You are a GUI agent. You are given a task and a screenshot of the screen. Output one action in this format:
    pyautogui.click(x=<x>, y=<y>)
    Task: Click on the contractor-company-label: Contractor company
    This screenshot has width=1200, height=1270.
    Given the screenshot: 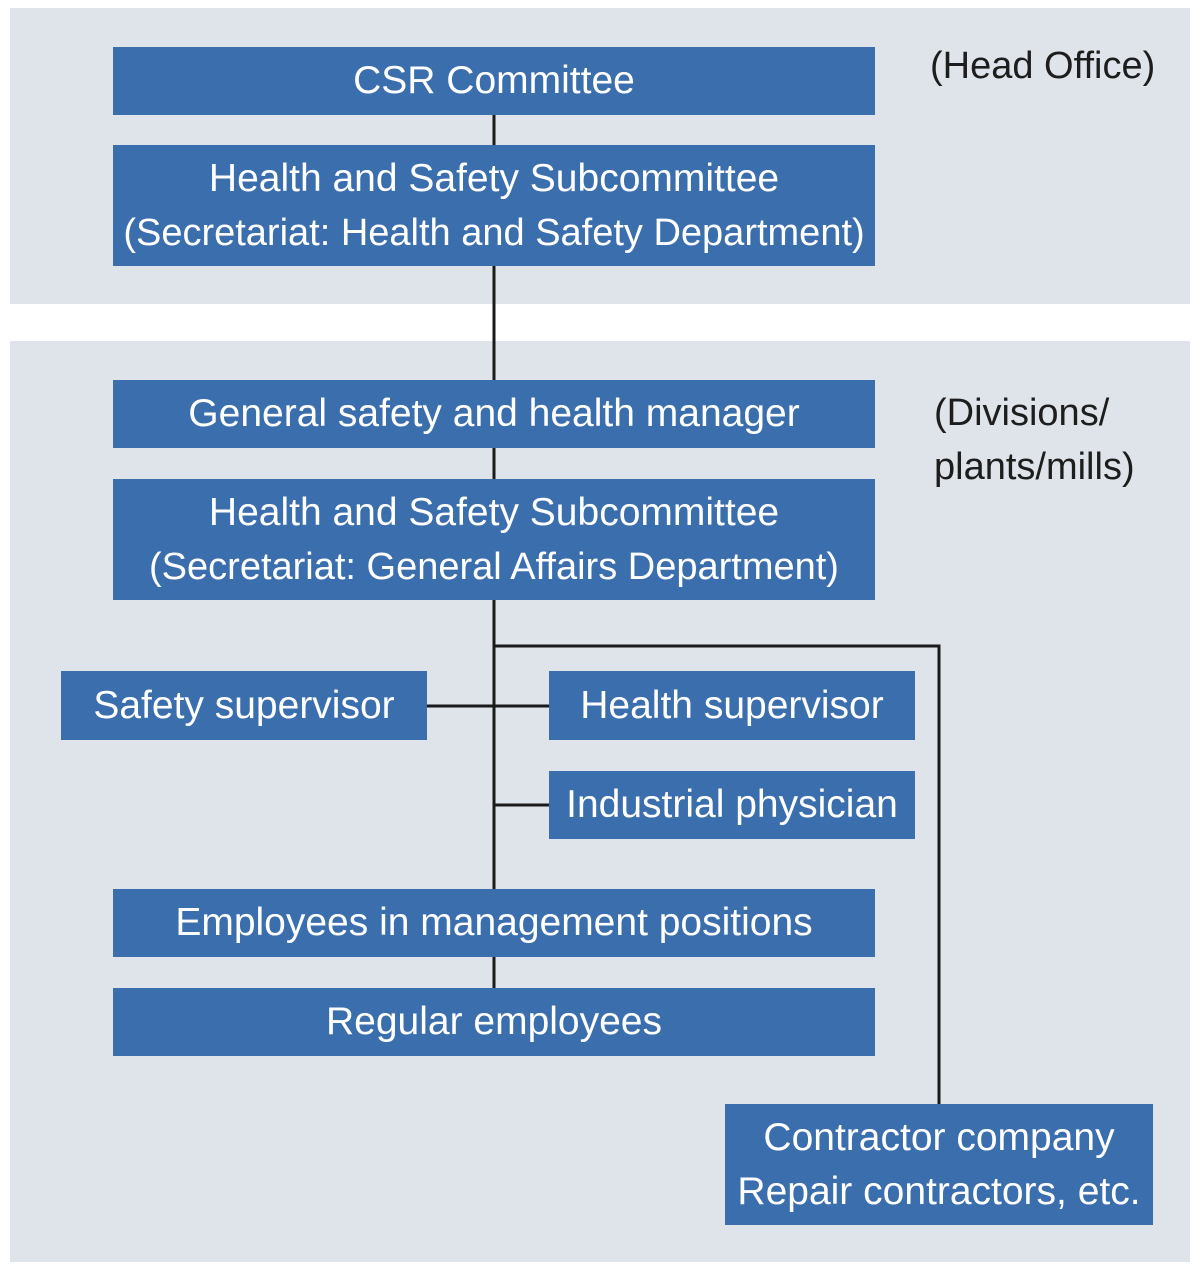 What is the action you would take?
    pyautogui.click(x=939, y=1137)
    